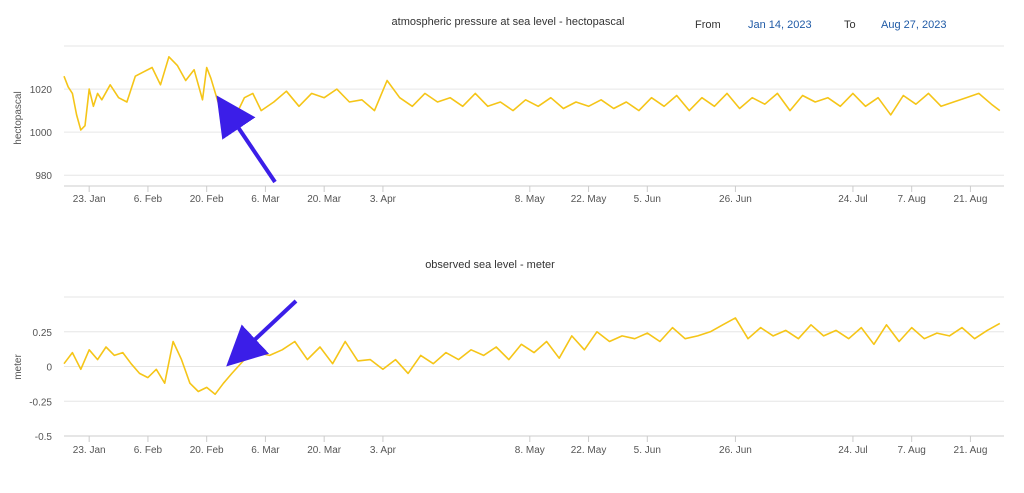  Describe the element at coordinates (89, 450) in the screenshot. I see `sealevel-x-tick-label: 23. Jan` at that location.